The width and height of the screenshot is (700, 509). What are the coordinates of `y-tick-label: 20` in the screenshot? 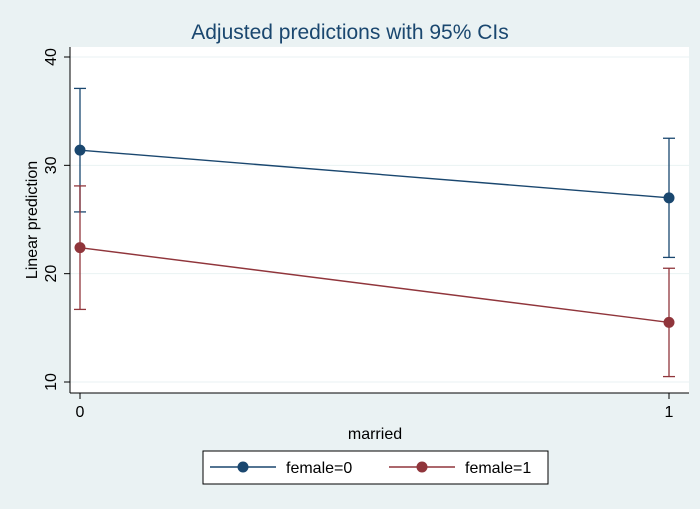 It's located at (51, 274).